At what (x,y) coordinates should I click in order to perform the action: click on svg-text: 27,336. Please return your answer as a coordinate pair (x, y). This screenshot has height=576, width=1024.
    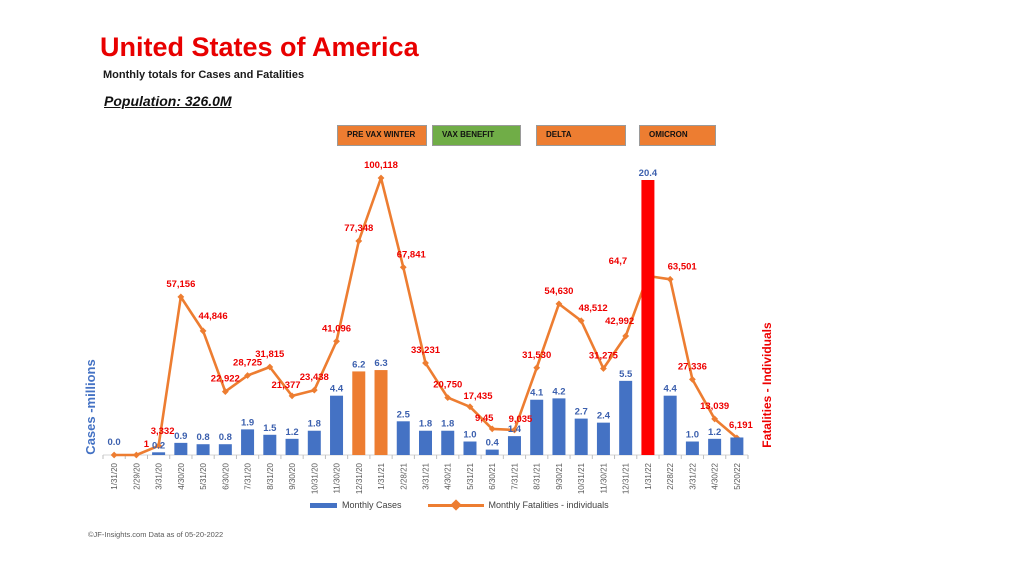
    Looking at the image, I should click on (692, 366).